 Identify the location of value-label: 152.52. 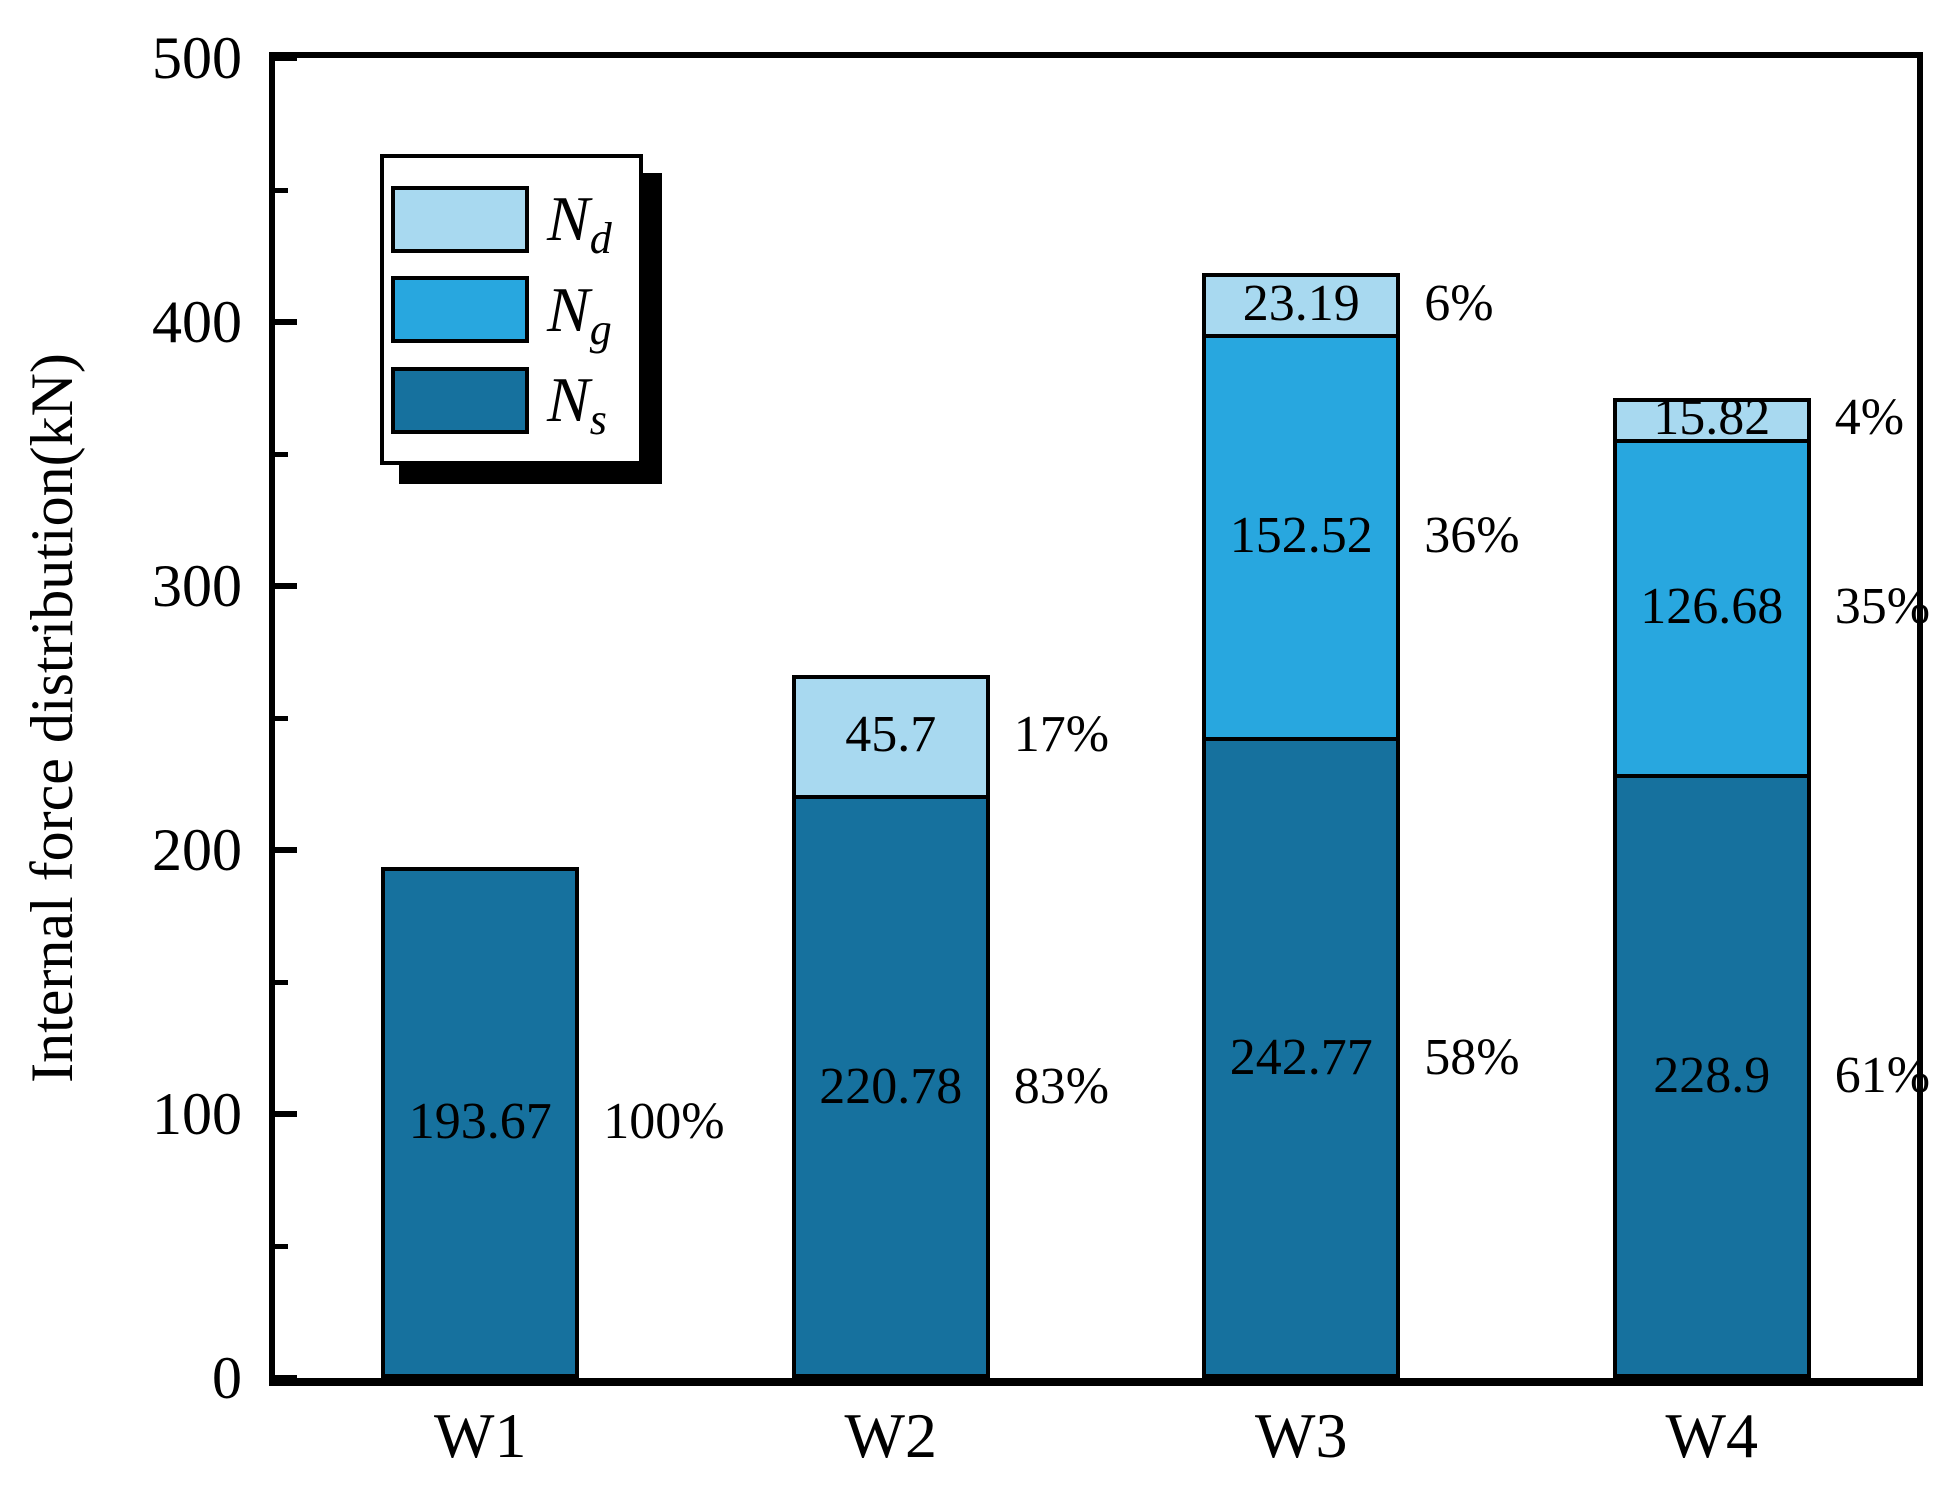
(1301, 535).